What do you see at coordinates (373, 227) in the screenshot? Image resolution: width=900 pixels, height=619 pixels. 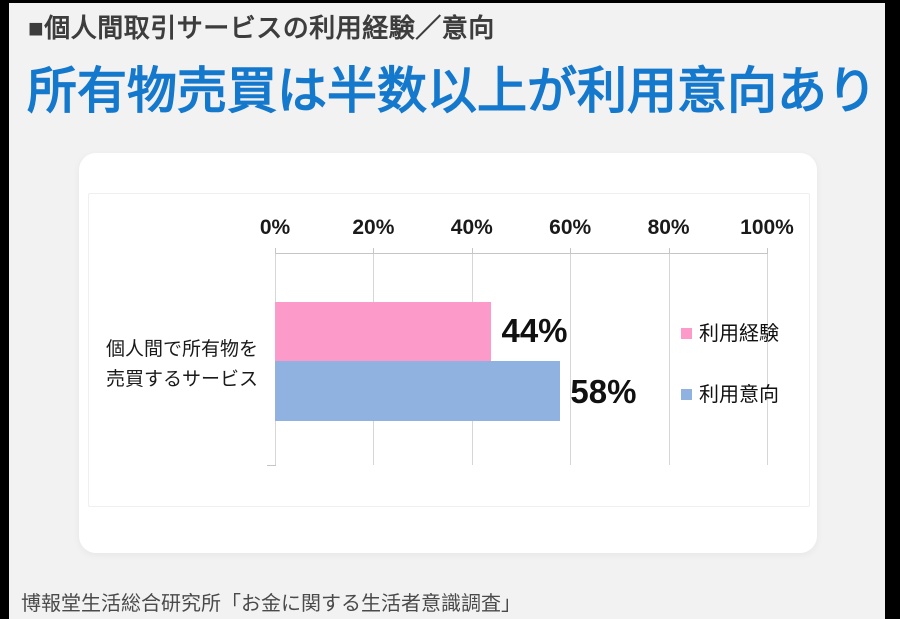 I see `axis-tick-label: 20%` at bounding box center [373, 227].